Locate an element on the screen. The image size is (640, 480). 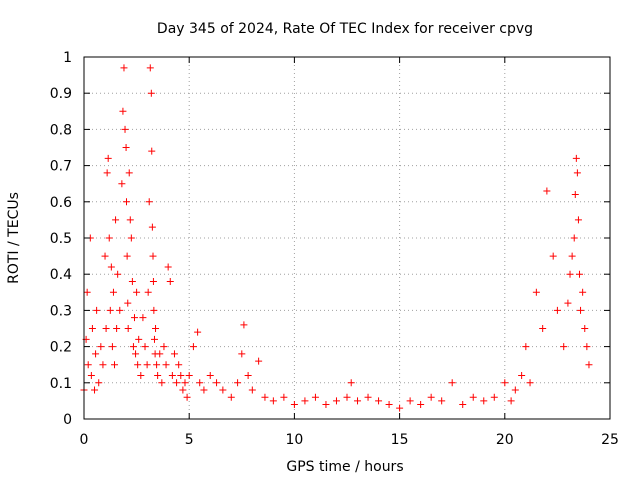
x-tick-label: 10 is located at coordinates (294, 440).